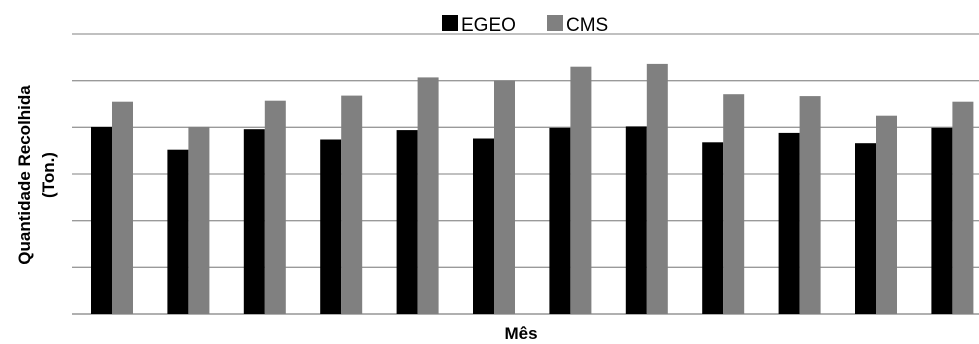 This screenshot has width=979, height=344. What do you see at coordinates (555, 23) in the screenshot?
I see `legend-swatch-cms` at bounding box center [555, 23].